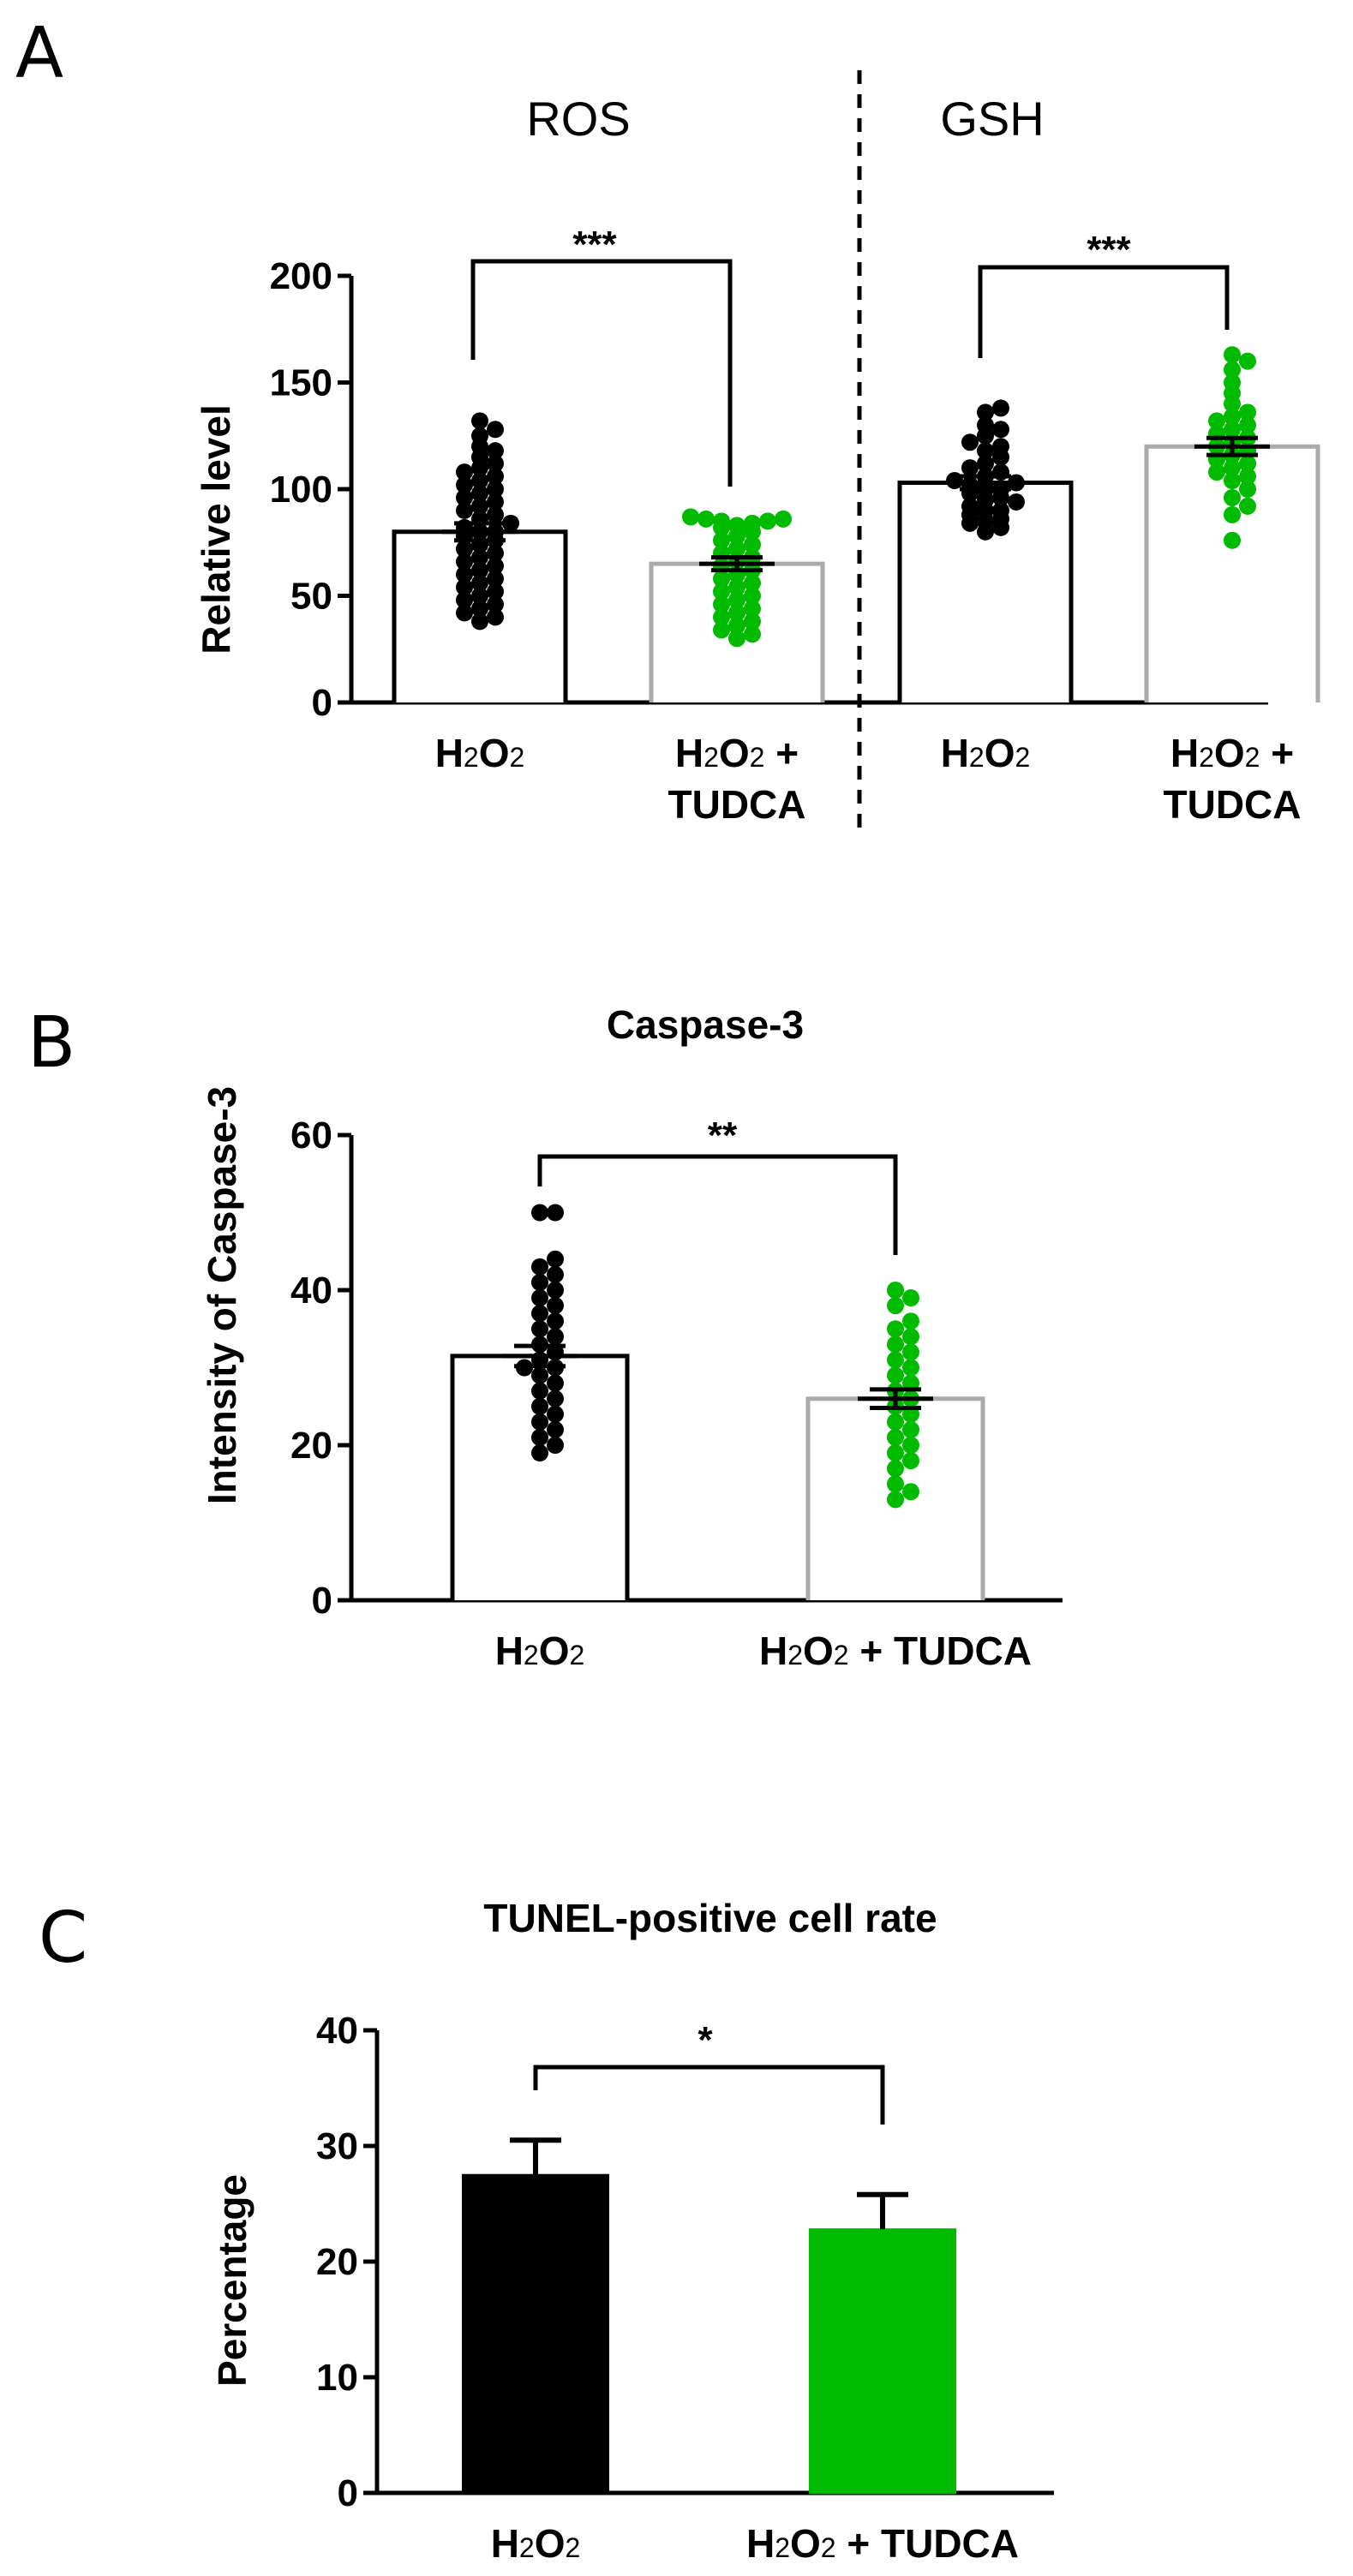 The width and height of the screenshot is (1353, 2576). Describe the element at coordinates (322, 703) in the screenshot. I see `chart-a-ytick-label: 0` at that location.